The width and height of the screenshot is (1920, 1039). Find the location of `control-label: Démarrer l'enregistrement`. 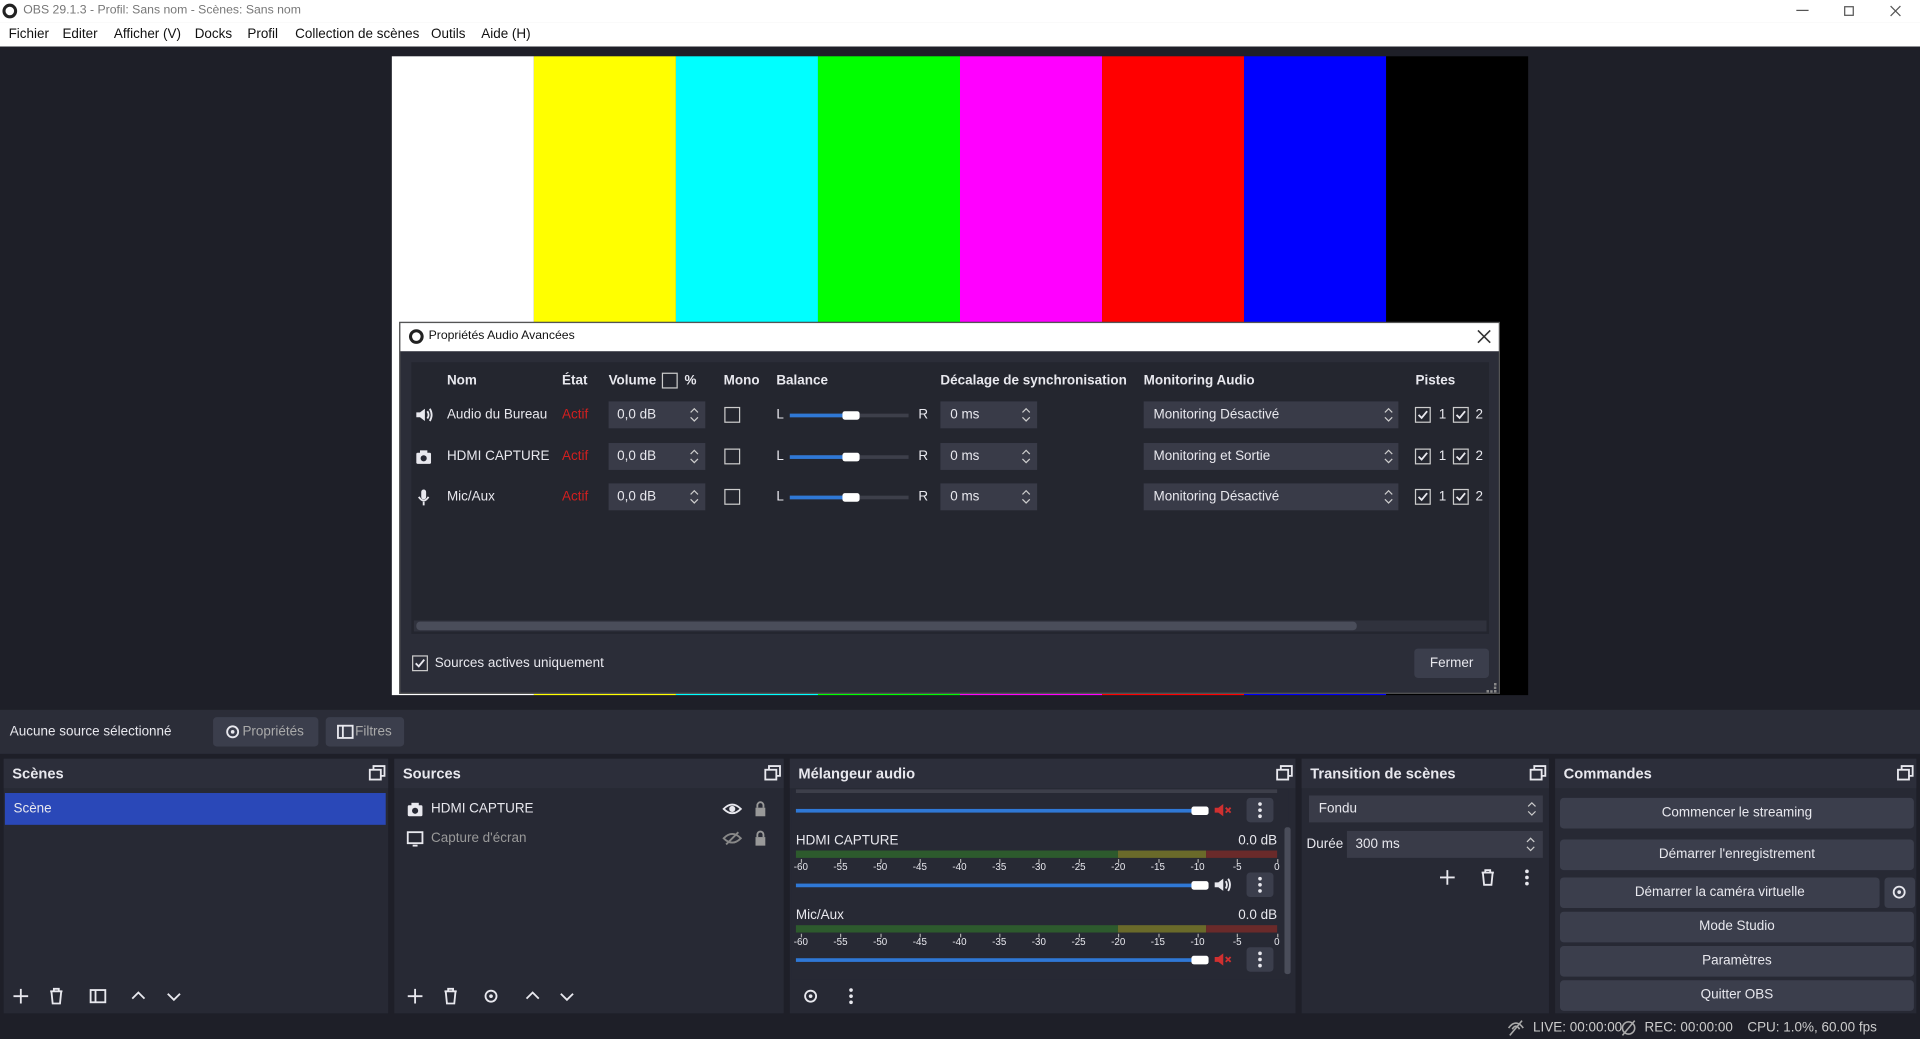

control-label: Démarrer l'enregistrement is located at coordinates (1736, 854).